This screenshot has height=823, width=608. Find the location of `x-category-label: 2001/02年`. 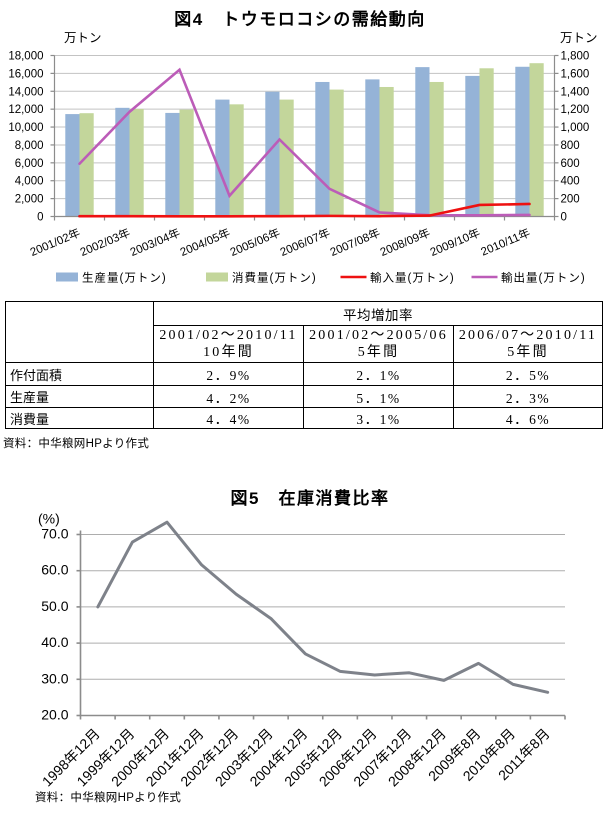

x-category-label: 2001/02年 is located at coordinates (55, 242).